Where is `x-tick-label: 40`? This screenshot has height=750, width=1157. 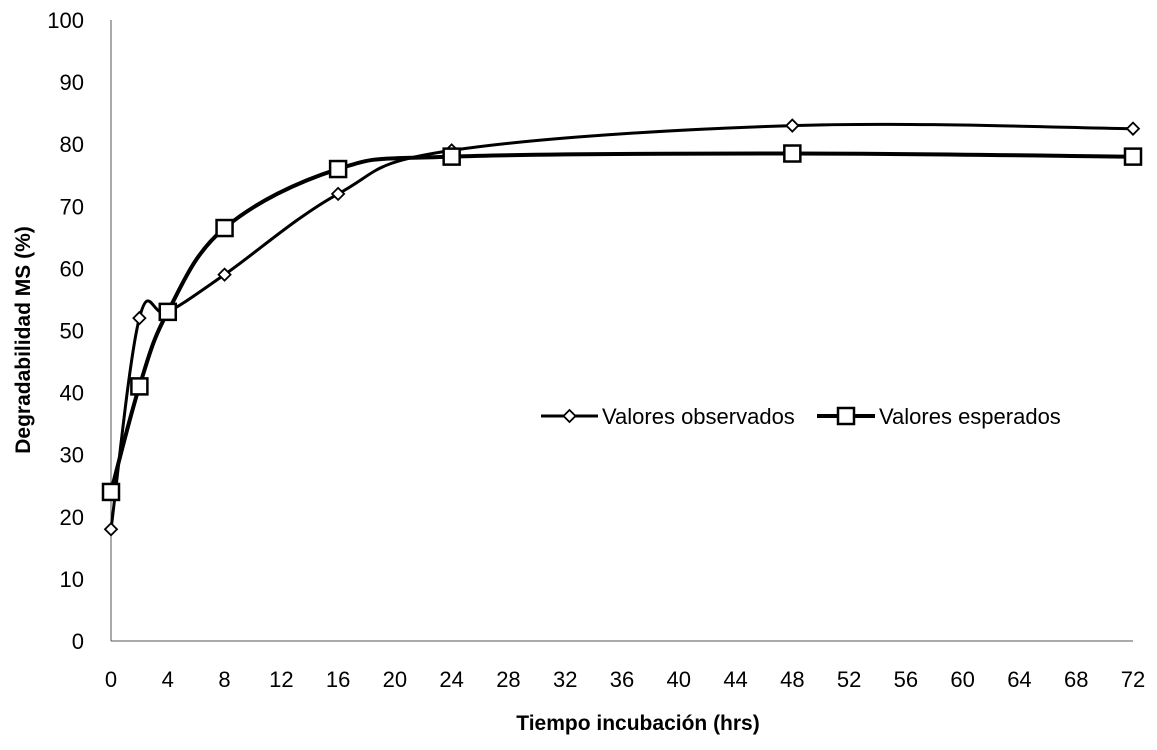 x-tick-label: 40 is located at coordinates (679, 679).